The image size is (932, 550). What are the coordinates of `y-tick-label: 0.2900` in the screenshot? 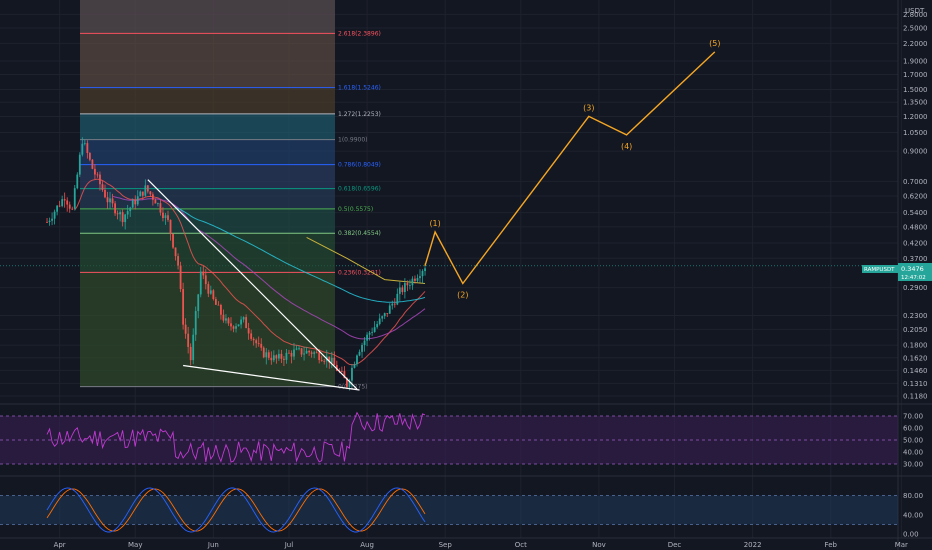 It's located at (915, 288).